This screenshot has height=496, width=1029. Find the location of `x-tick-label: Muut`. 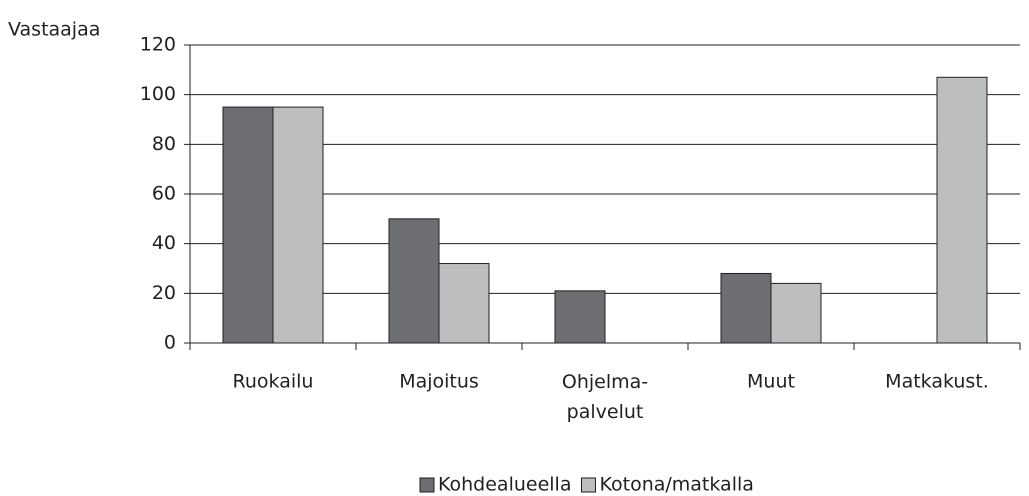

x-tick-label: Muut is located at coordinates (771, 382).